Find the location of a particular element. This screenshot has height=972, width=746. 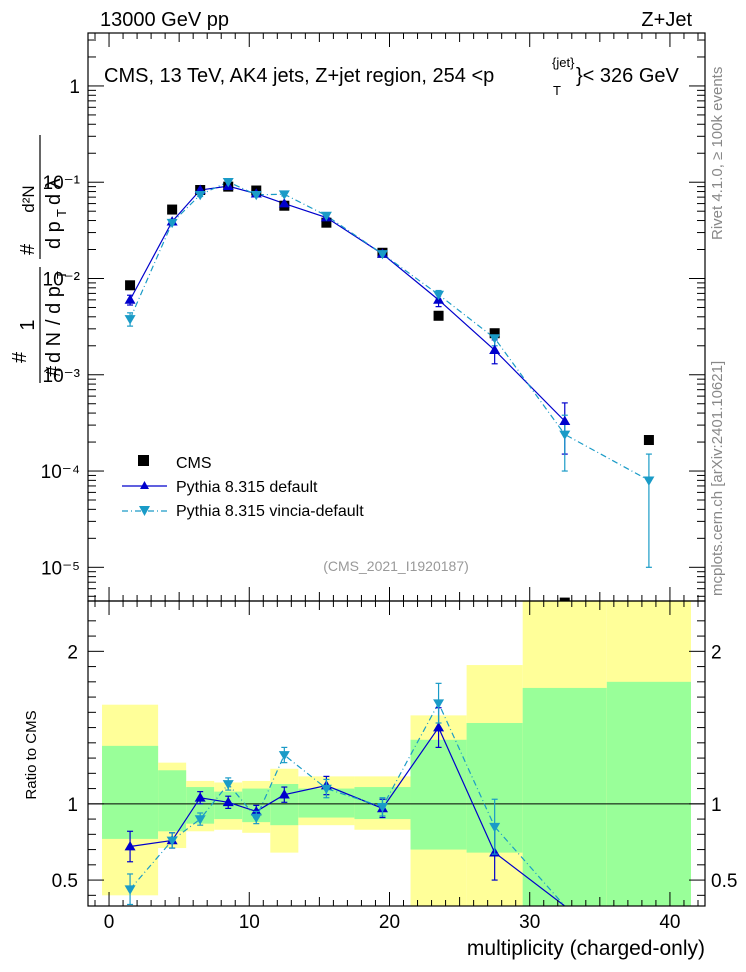

legend-default-label: Pythia 8.315 default is located at coordinates (247, 487).